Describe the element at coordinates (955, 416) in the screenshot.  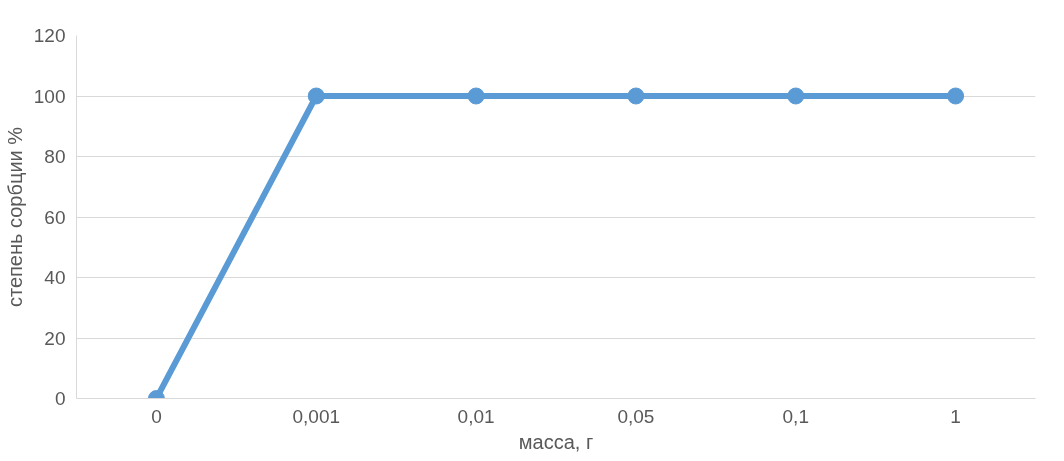
I see `x-tick-label: 1` at that location.